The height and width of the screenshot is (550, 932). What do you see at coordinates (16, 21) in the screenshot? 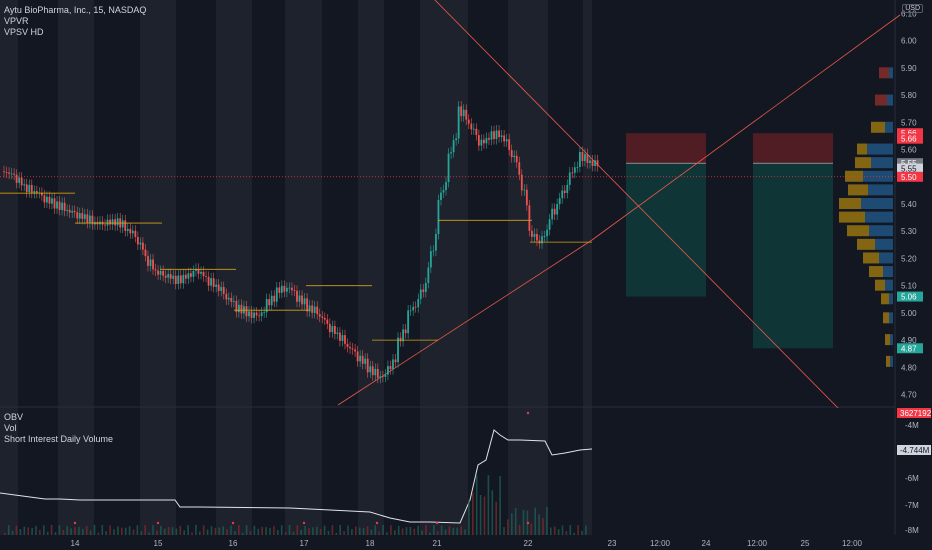
I see `indicator-vpvr: VPVR` at bounding box center [16, 21].